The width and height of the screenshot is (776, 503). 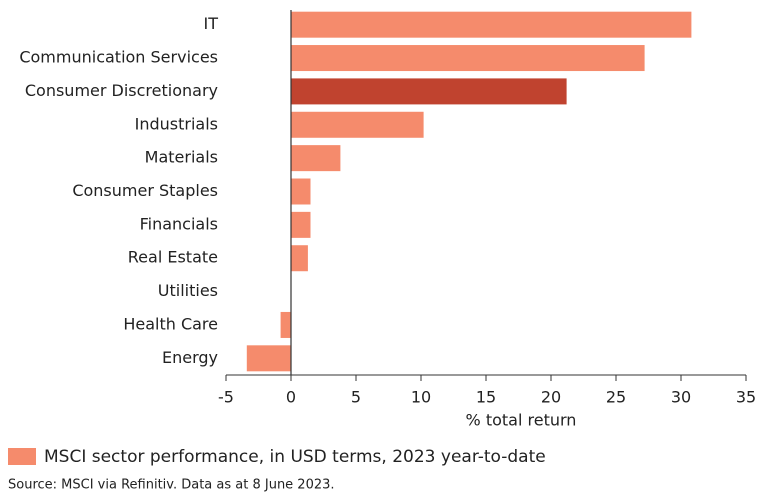 What do you see at coordinates (188, 290) in the screenshot?
I see `y-tick-label: Utilities` at bounding box center [188, 290].